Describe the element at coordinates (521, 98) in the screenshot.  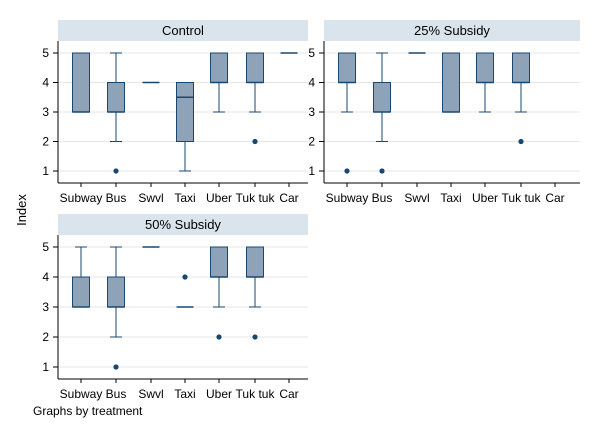
I see `panel-2-box-tuk-tuk` at that location.